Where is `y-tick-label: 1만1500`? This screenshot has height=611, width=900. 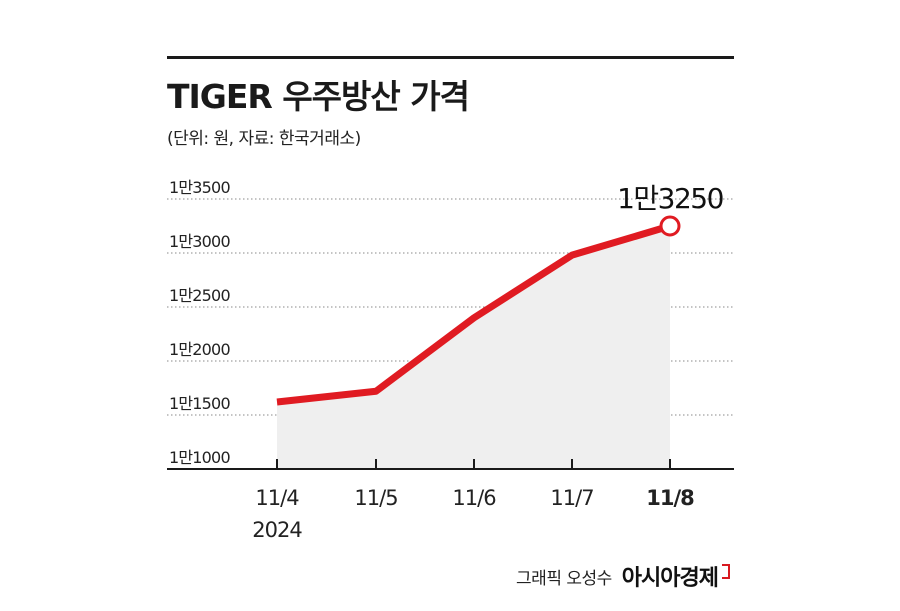 y-tick-label: 1만1500 is located at coordinates (199, 403).